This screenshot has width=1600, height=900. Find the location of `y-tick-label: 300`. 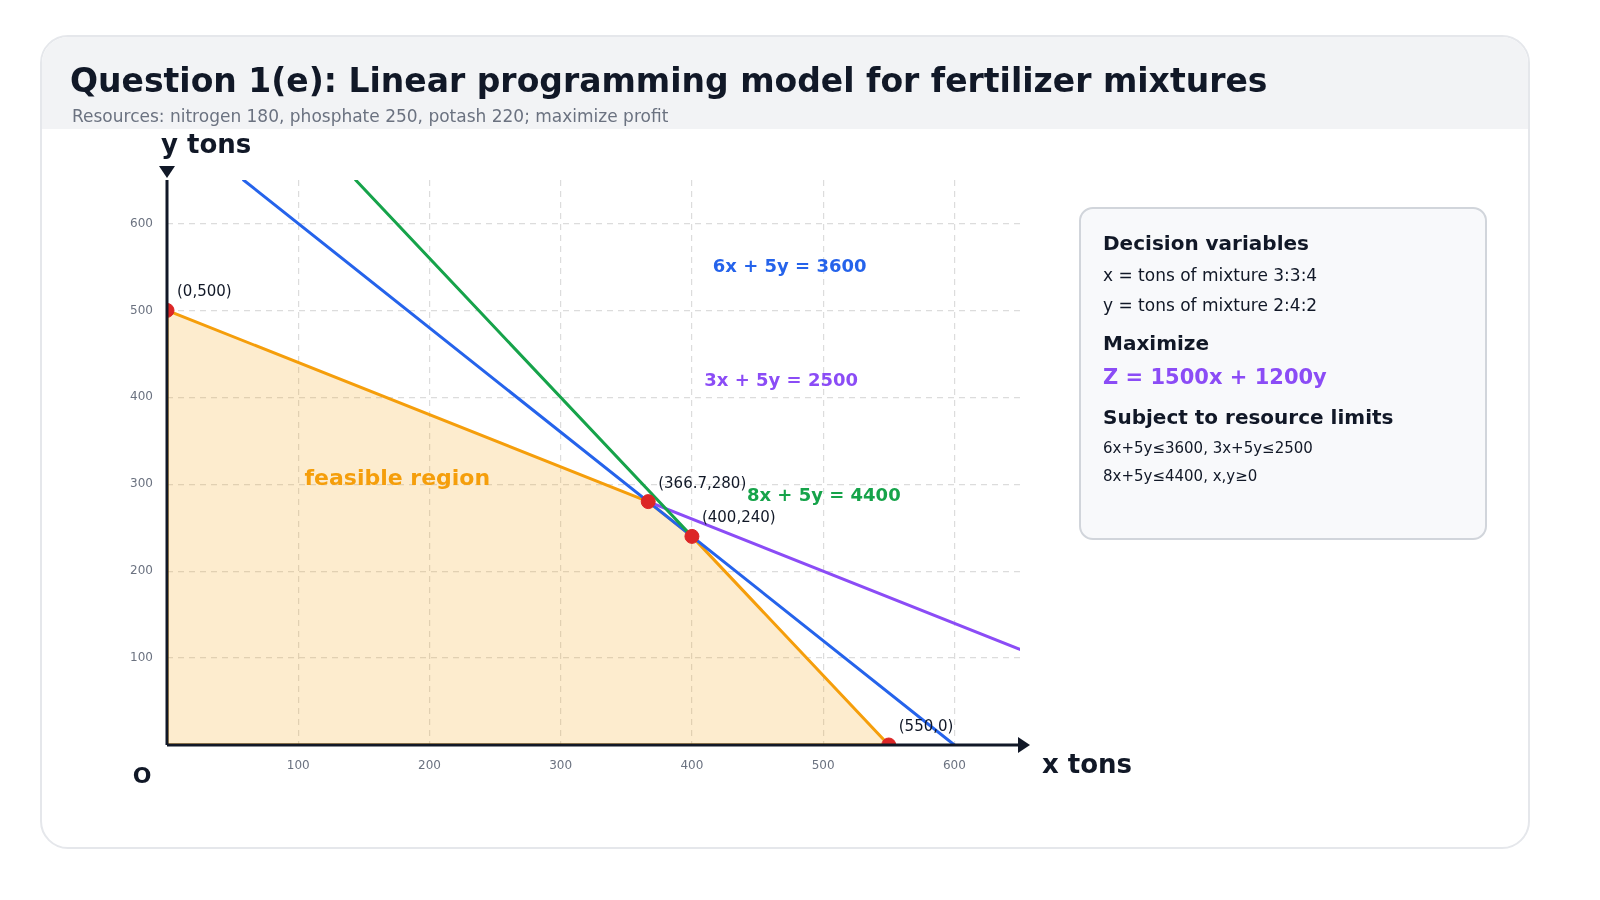

y-tick-label: 300 is located at coordinates (141, 483).